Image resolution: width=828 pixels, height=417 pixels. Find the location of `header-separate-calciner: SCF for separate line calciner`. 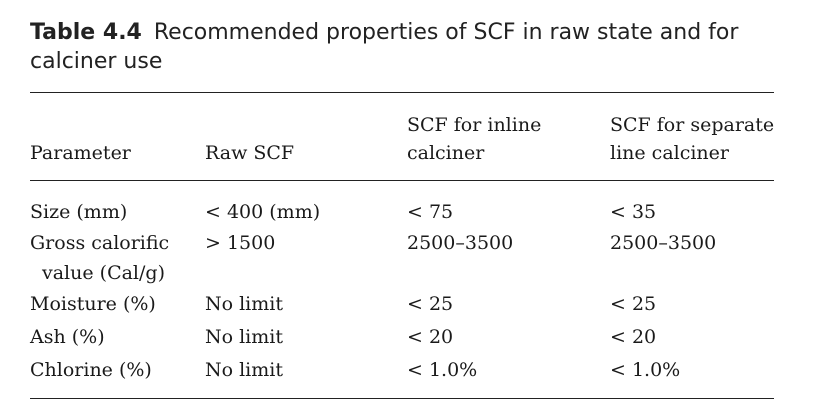

header-separate-calciner: SCF for separate line calciner is located at coordinates (692, 139).